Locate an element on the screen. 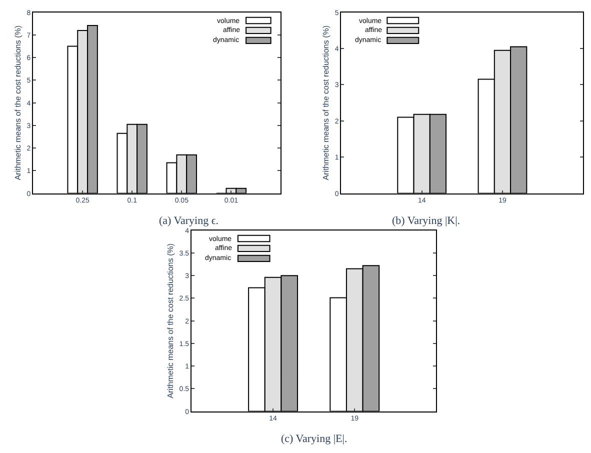  text: (a) Varying ϵ. is located at coordinates (189, 221).